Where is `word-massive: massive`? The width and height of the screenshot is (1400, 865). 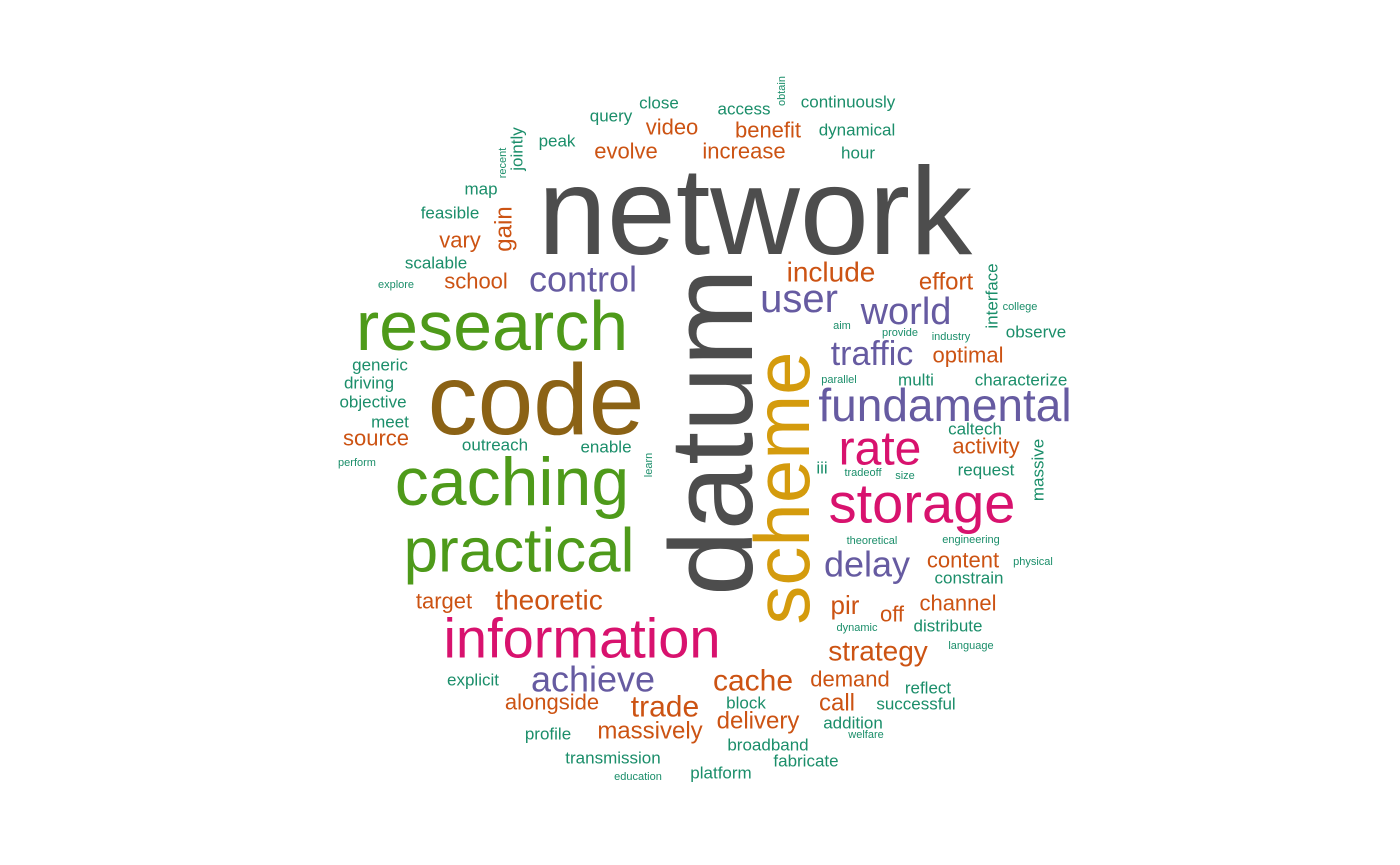
word-massive: massive is located at coordinates (1038, 470).